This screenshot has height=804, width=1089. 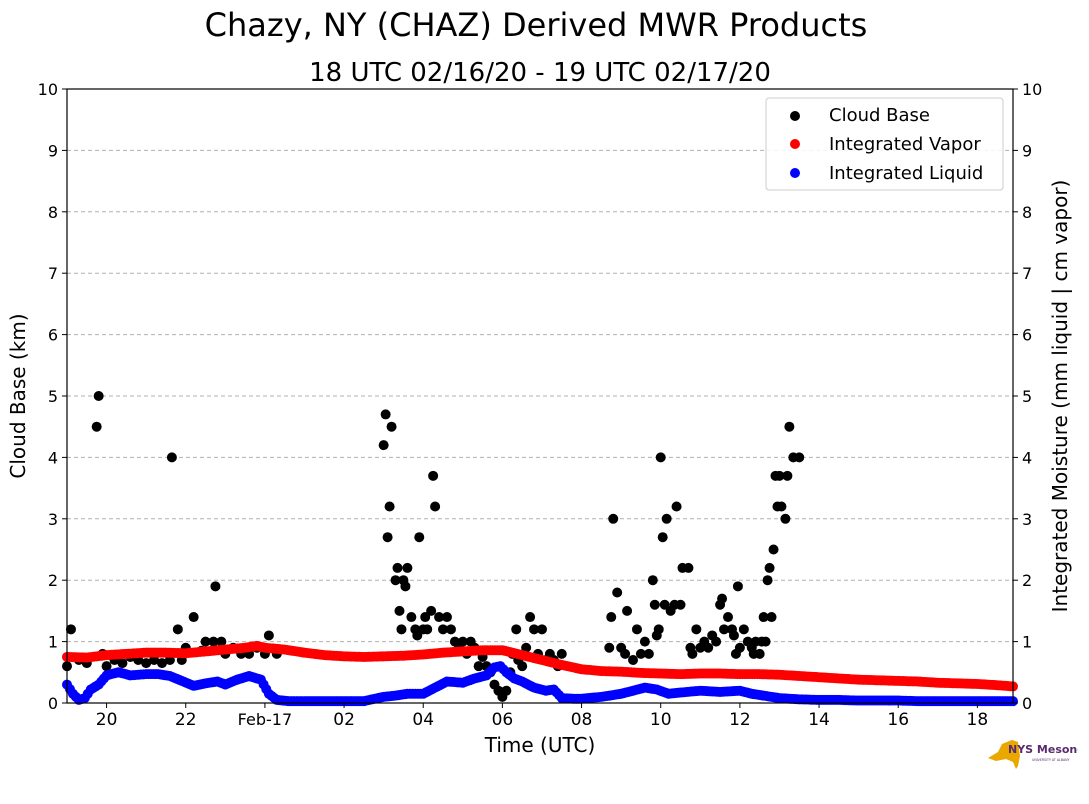 What do you see at coordinates (819, 720) in the screenshot?
I see `x-tick-label: 14` at bounding box center [819, 720].